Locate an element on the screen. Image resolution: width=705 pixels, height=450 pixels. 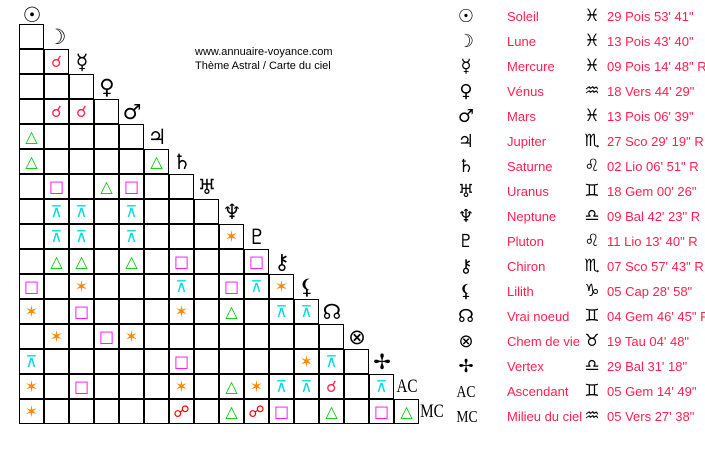
position-row: ☊ Vrai noeud ♊ 04 Gem 46' 45" R is located at coordinates (577, 316).